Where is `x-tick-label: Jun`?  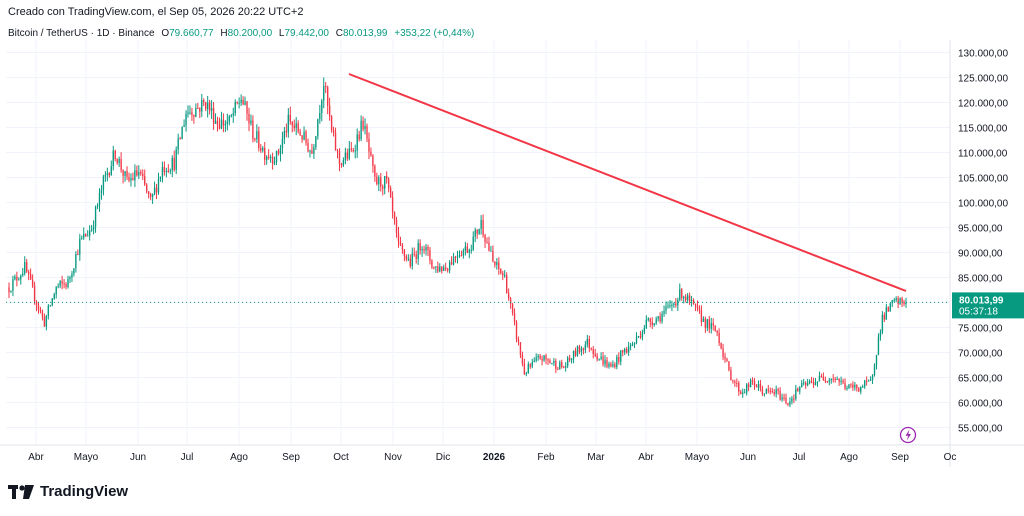 x-tick-label: Jun is located at coordinates (138, 457).